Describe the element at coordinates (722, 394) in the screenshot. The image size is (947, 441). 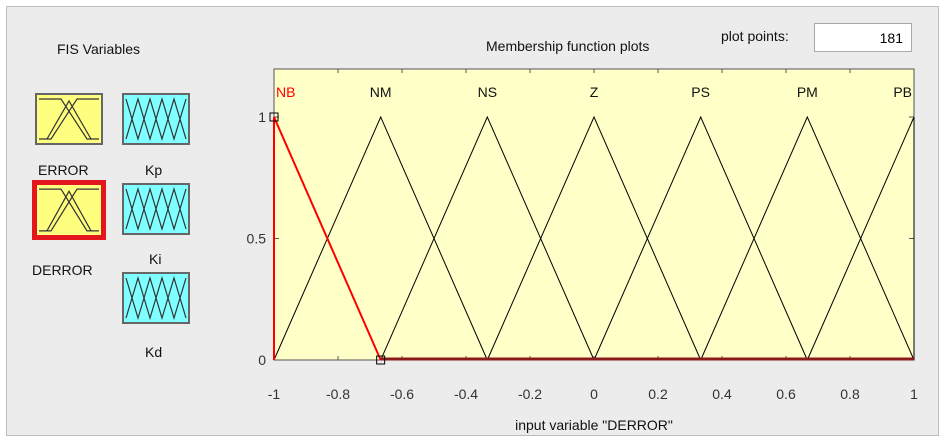
I see `x-tick-label: 0.4` at that location.